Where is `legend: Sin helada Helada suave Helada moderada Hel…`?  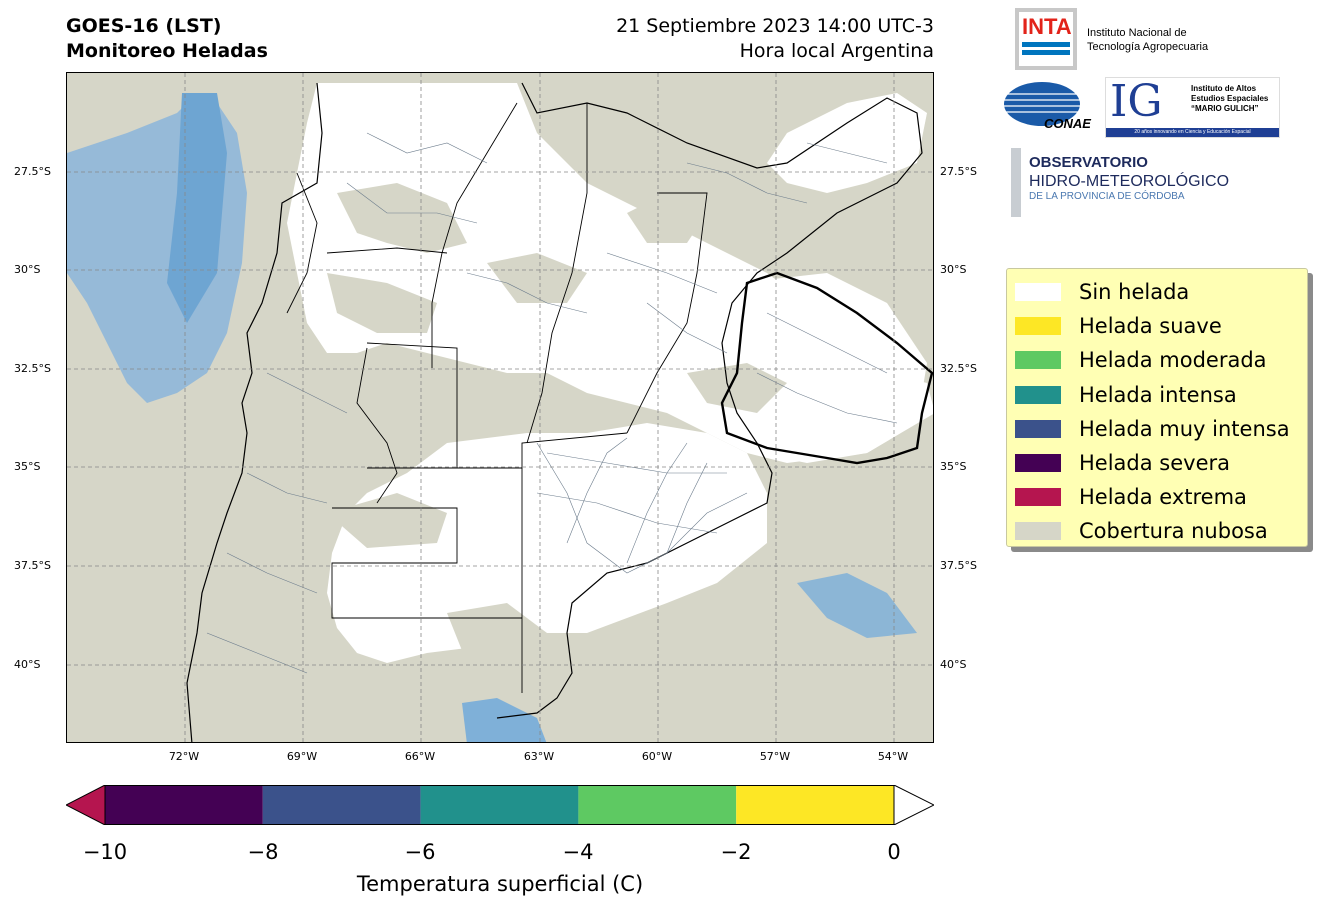
legend: Sin helada Helada suave Helada moderada Hel… is located at coordinates (1157, 407).